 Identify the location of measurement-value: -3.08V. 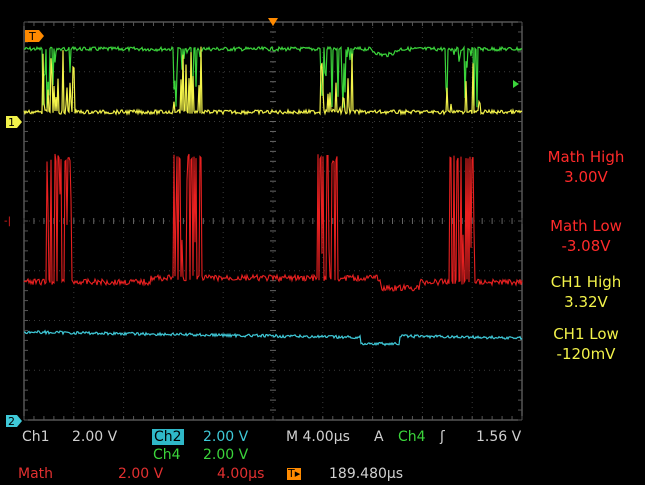
(586, 246).